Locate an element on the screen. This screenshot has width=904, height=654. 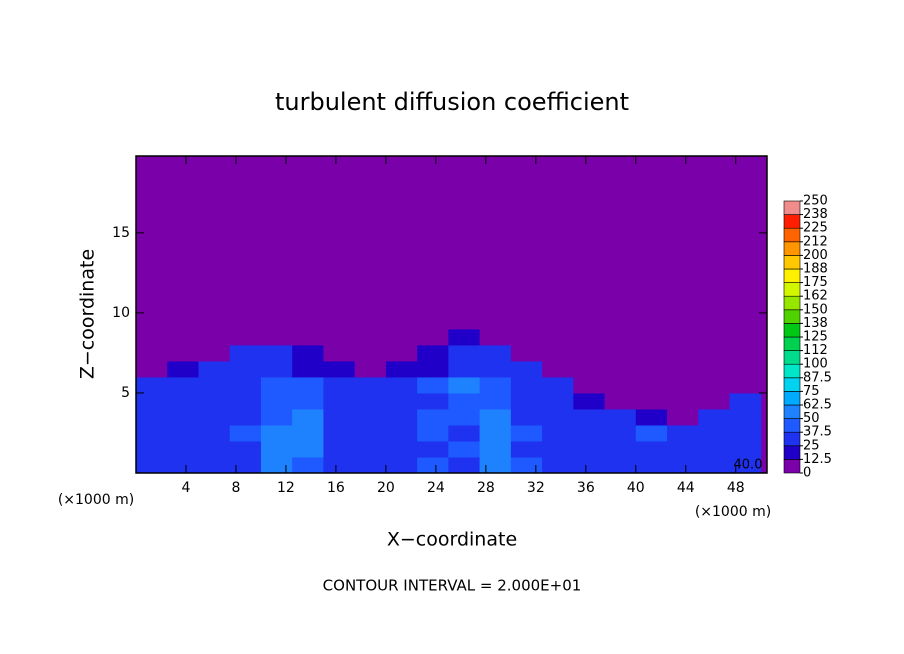
footer-note: CONTOUR INTERVAL = 2.000E+01 is located at coordinates (452, 586).